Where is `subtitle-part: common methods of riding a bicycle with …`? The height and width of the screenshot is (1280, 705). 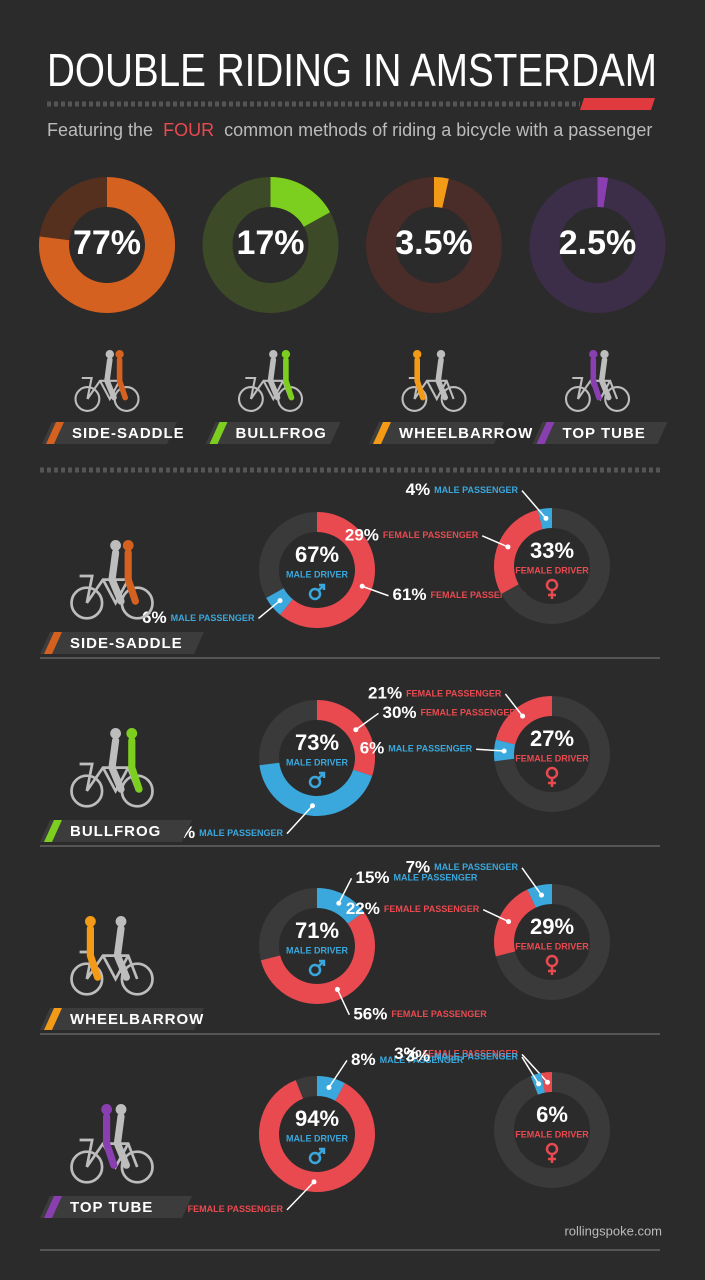
subtitle-part: common methods of riding a bicycle with … is located at coordinates (438, 130).